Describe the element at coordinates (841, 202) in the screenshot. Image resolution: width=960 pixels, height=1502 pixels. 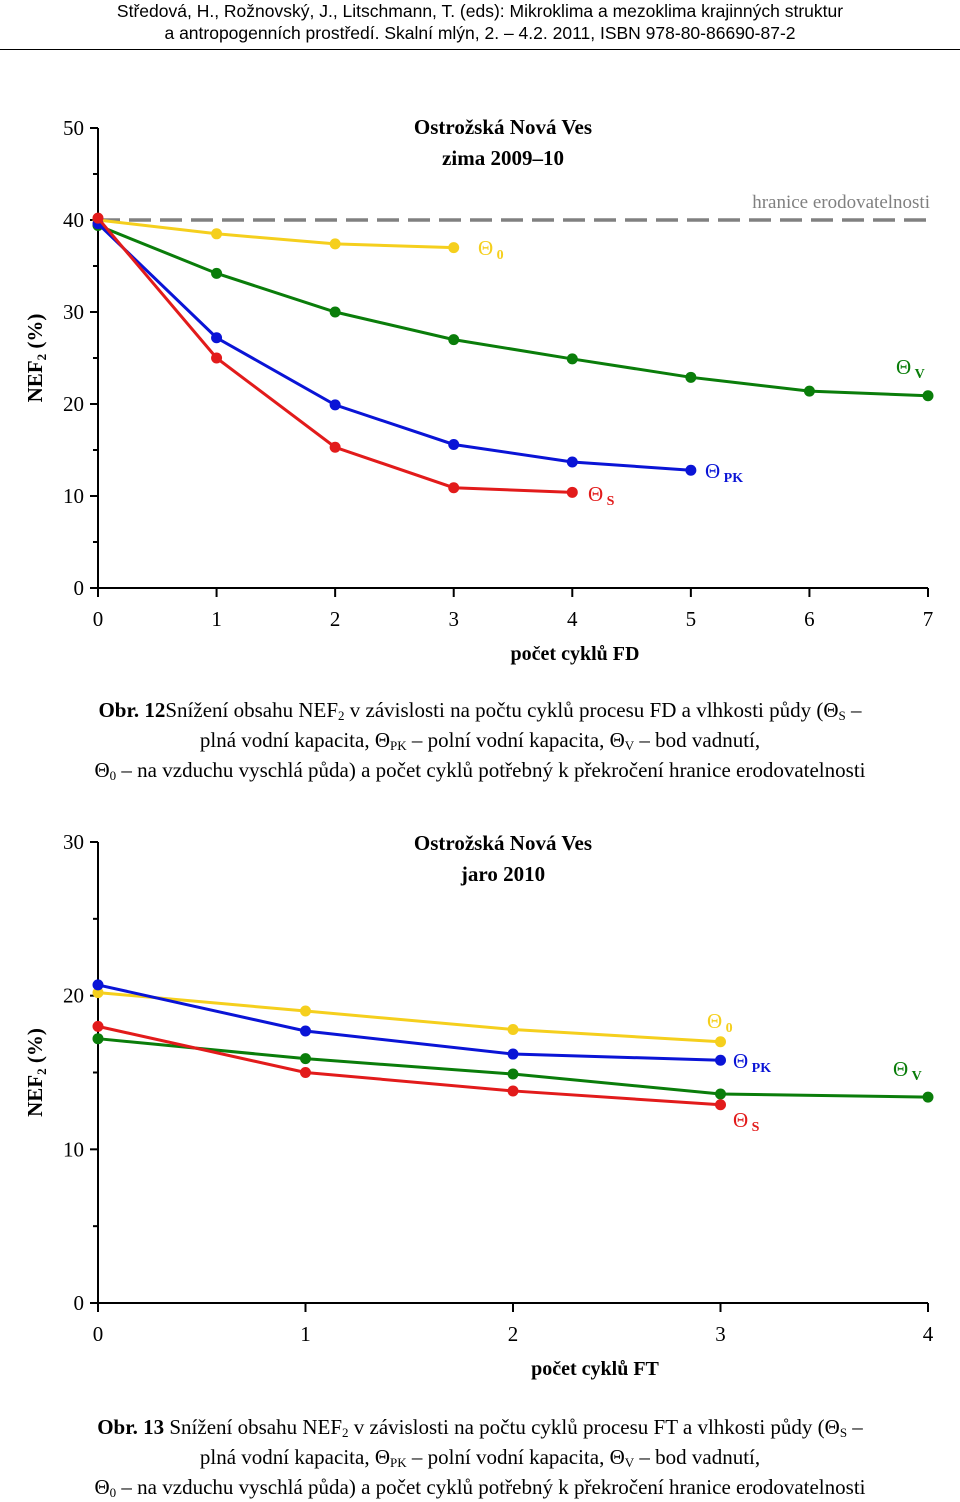
I see `threshold-label: hranice erodovatelnosti` at that location.